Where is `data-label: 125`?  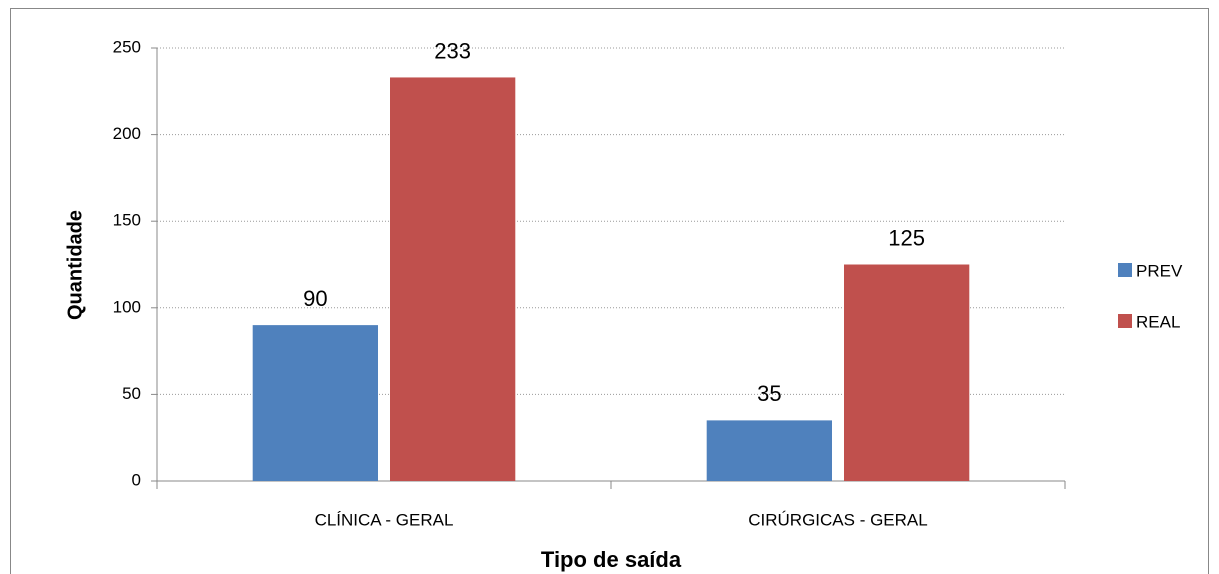 data-label: 125 is located at coordinates (906, 237).